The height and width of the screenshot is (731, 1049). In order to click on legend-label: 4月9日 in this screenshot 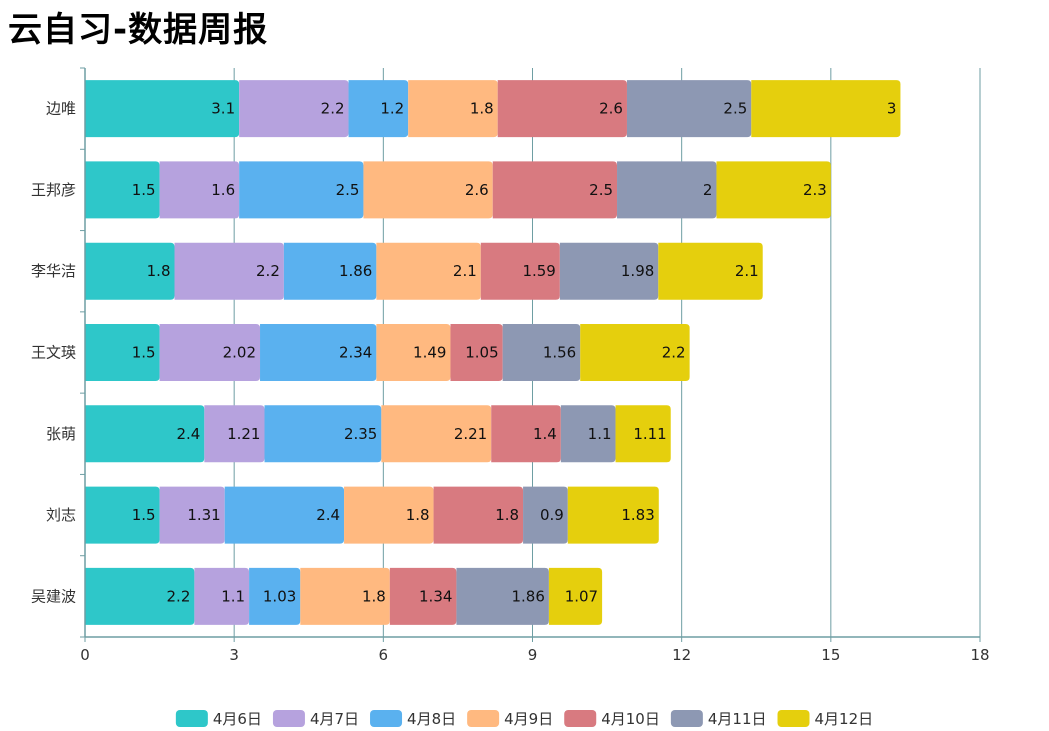, I will do `click(528, 719)`.